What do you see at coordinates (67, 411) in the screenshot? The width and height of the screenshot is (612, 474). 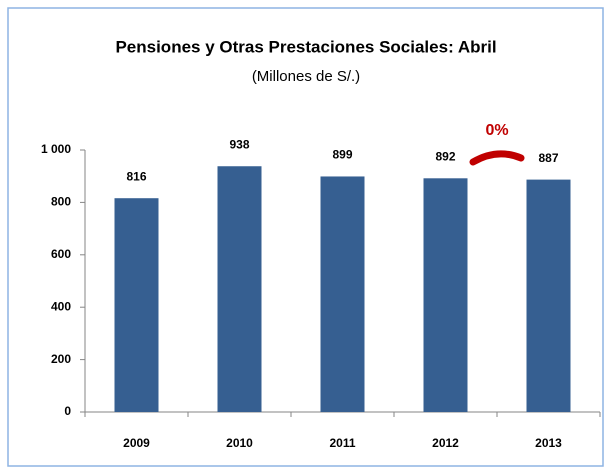 I see `y-tick-label: 0` at bounding box center [67, 411].